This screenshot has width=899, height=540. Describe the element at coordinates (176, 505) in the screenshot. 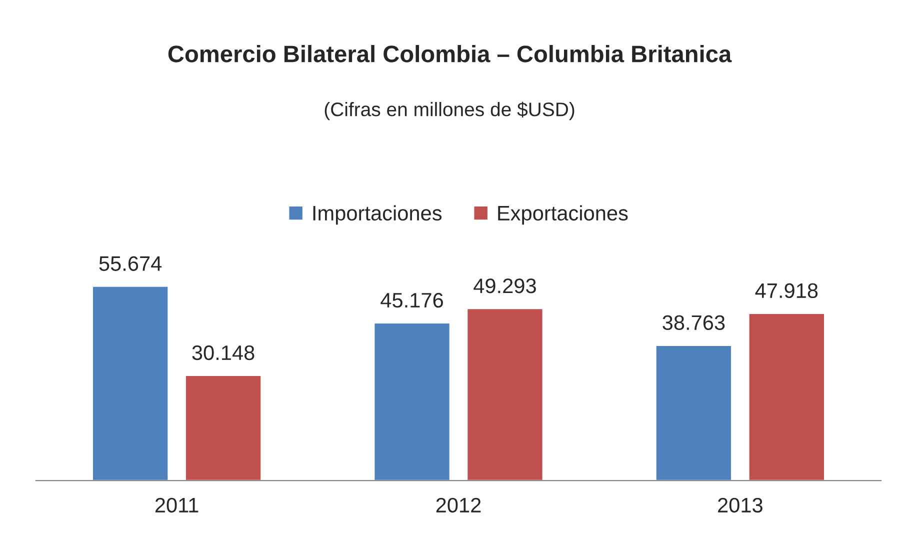

I see `x-tick-label: 2011` at that location.